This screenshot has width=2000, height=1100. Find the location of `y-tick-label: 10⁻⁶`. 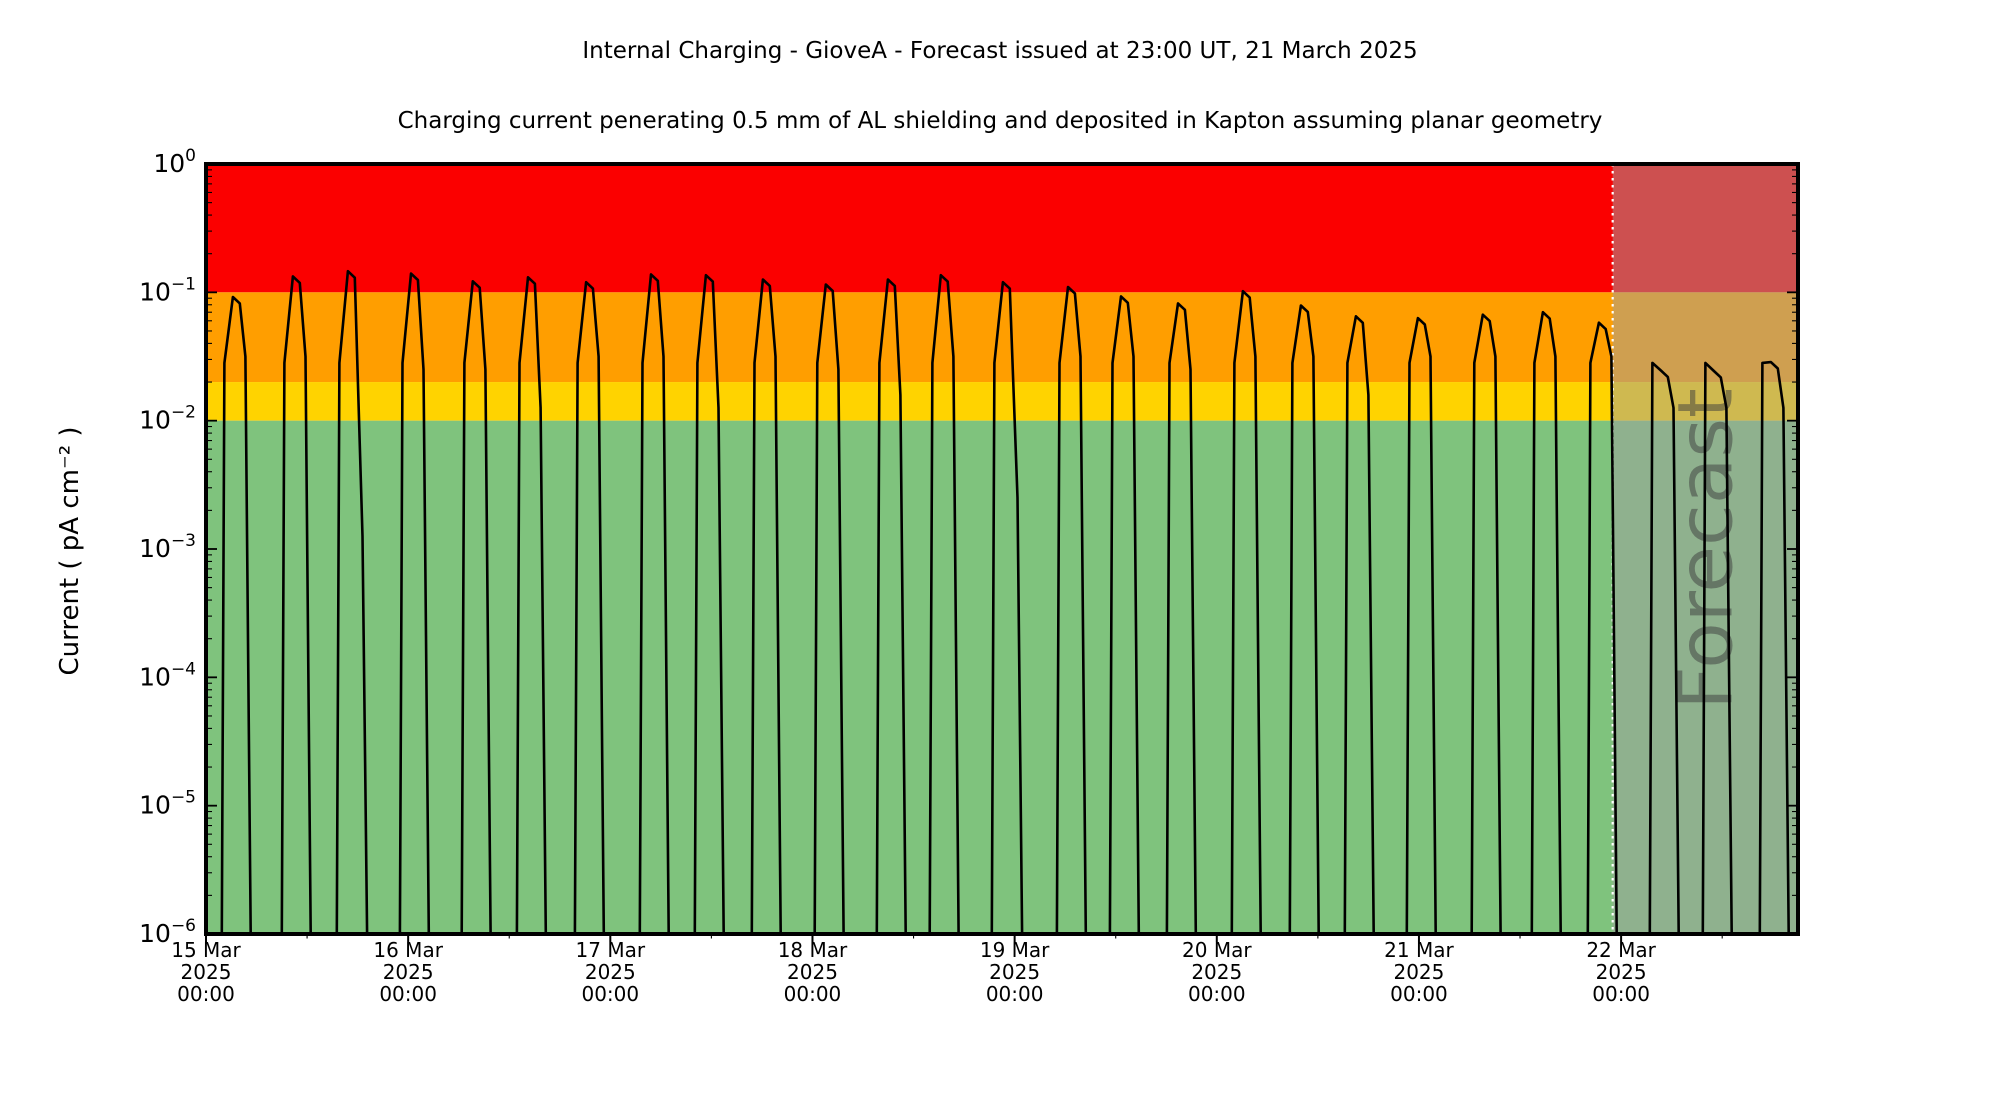

y-tick-label: 10⁻⁶ is located at coordinates (167, 932).